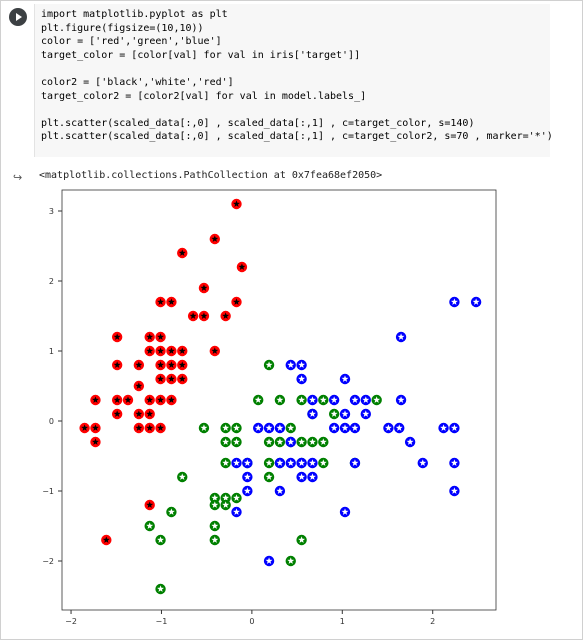 The image size is (583, 640). Describe the element at coordinates (432, 621) in the screenshot. I see `x-tick-label: 2` at that location.